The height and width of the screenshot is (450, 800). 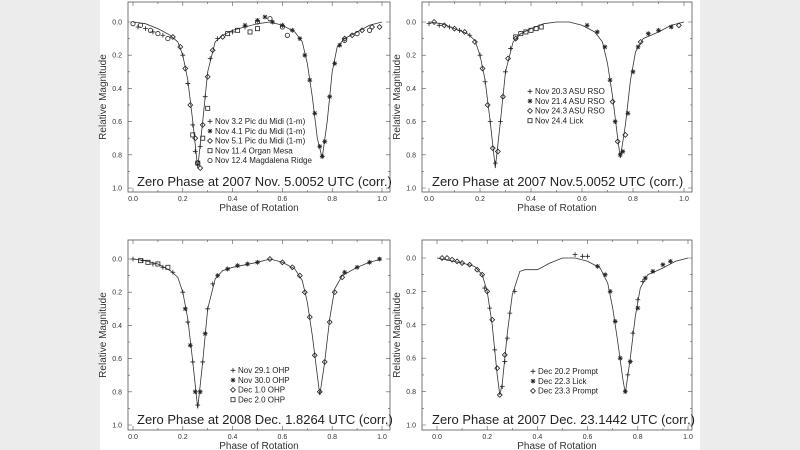 I want to click on x-tick-label: 0.2, so click(x=183, y=199).